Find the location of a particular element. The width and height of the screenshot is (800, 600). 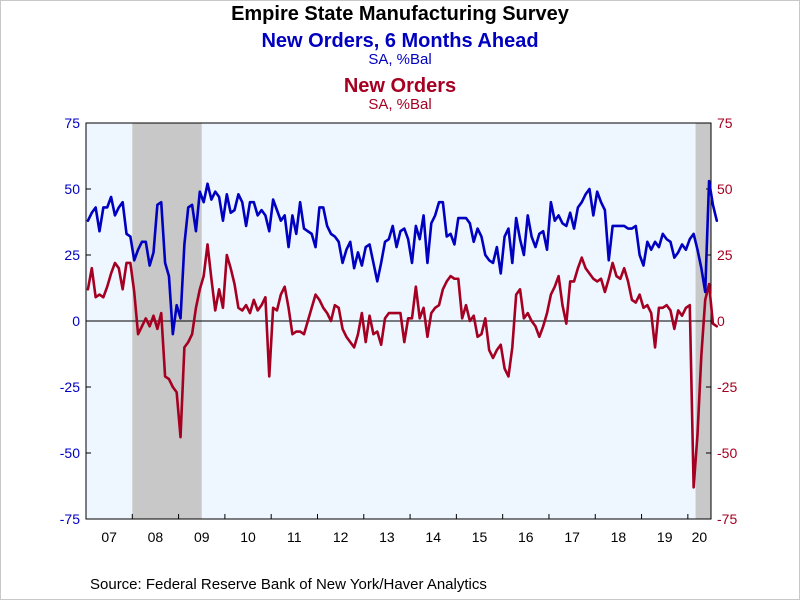

y-tick-label-left: -25 is located at coordinates (70, 387).